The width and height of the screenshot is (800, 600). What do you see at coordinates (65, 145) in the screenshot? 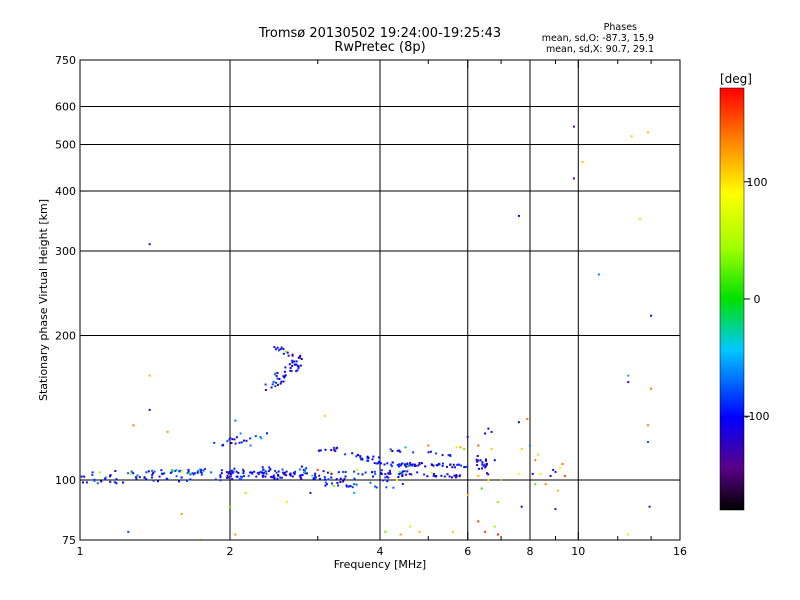
I see `y-tick-label: 500` at bounding box center [65, 145].